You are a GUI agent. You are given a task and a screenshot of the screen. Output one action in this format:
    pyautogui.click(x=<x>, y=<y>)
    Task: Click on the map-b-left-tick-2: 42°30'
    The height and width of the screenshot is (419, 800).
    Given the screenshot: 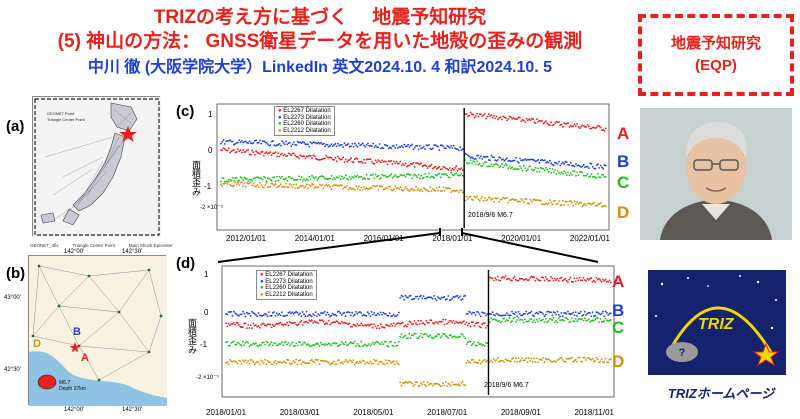 What is the action you would take?
    pyautogui.click(x=12, y=370)
    